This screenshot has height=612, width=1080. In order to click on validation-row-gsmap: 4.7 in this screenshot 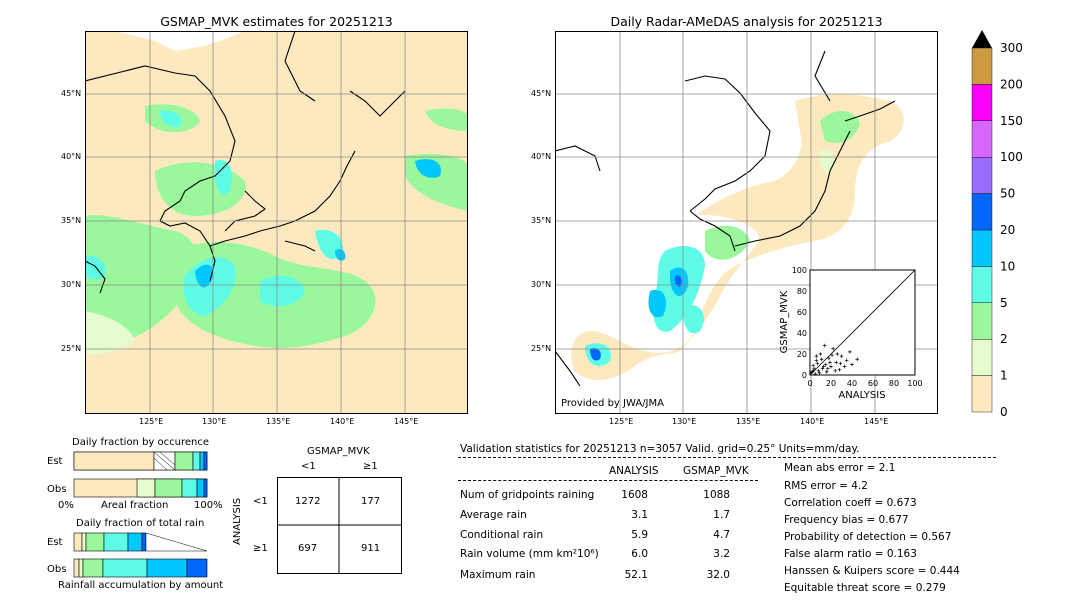, I will do `click(721, 535)`.